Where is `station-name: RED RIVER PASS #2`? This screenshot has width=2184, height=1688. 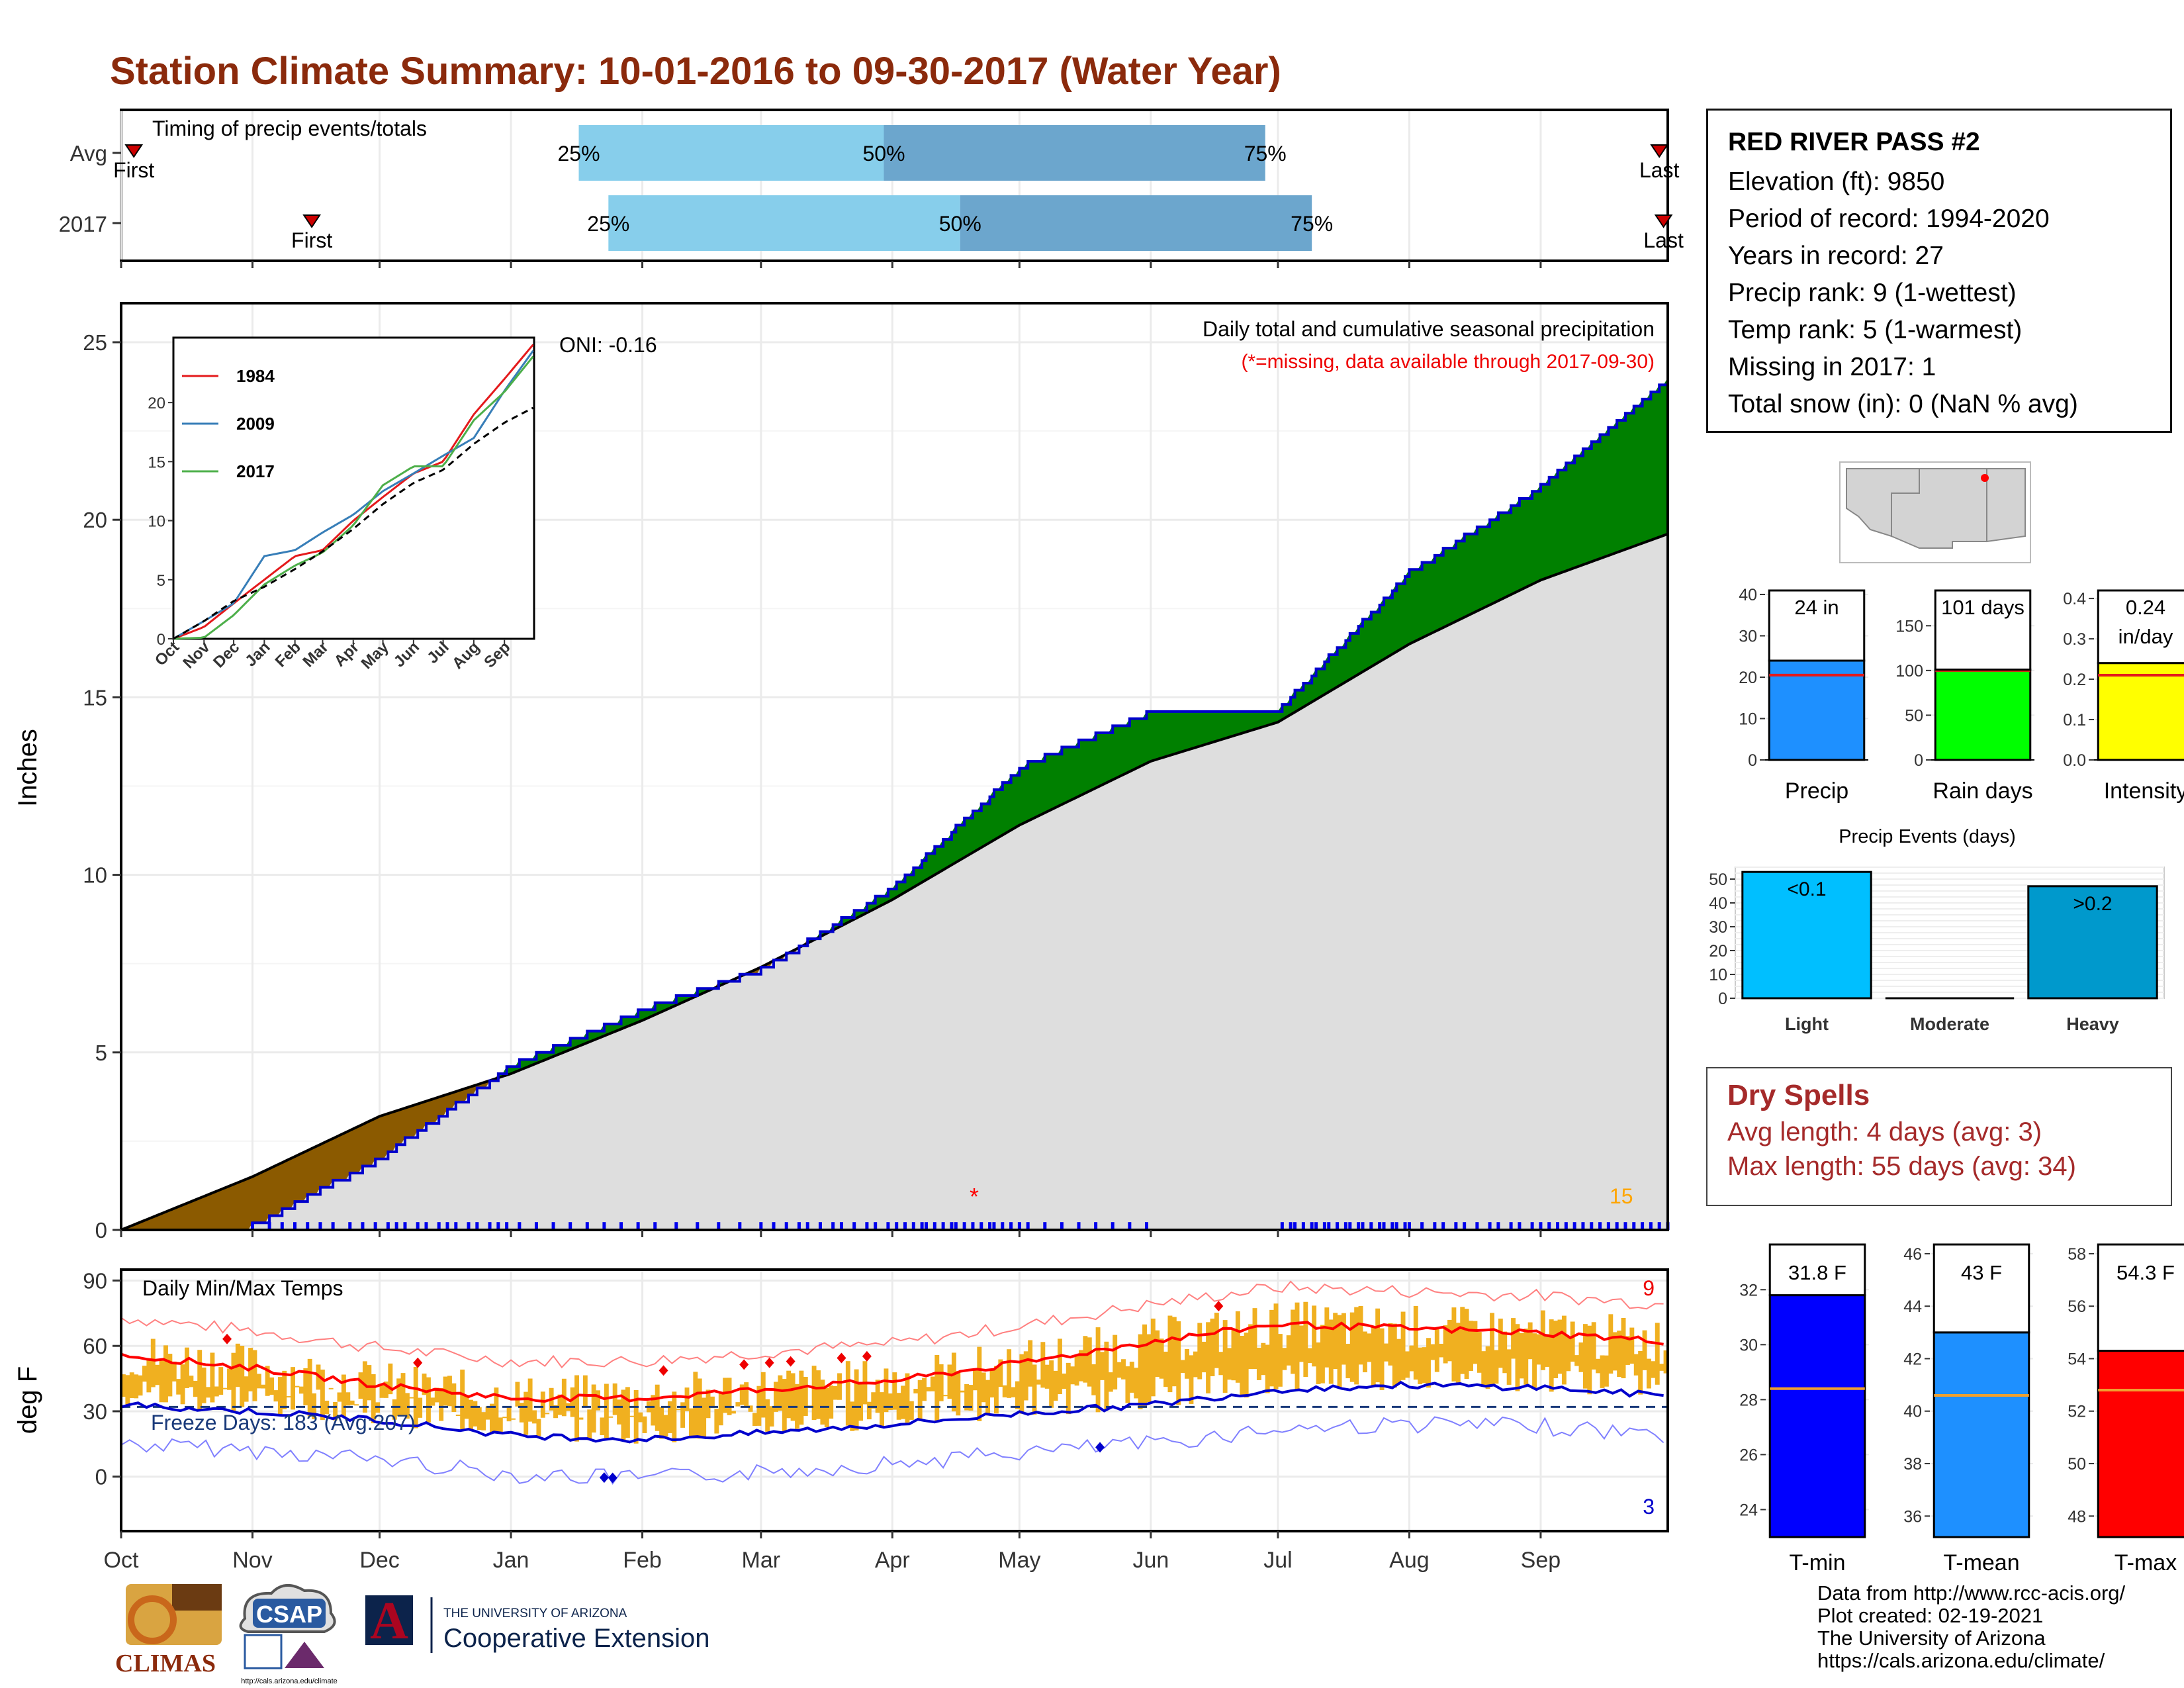
station-name: RED RIVER PASS #2 is located at coordinates (1854, 142).